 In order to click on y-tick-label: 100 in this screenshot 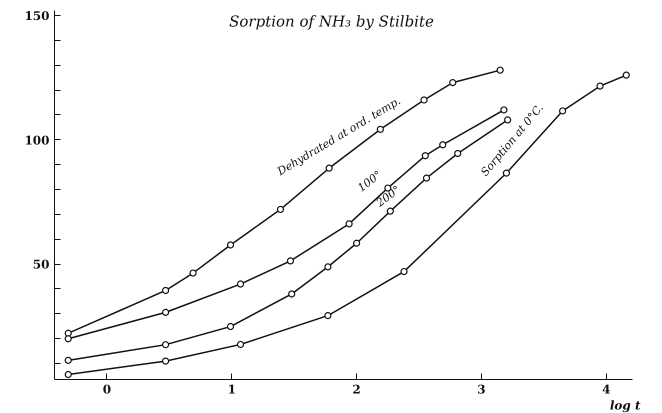, I will do `click(37, 140)`.